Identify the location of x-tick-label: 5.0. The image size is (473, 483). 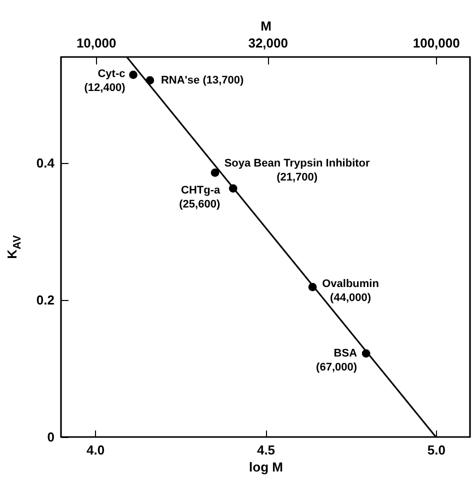
(436, 450).